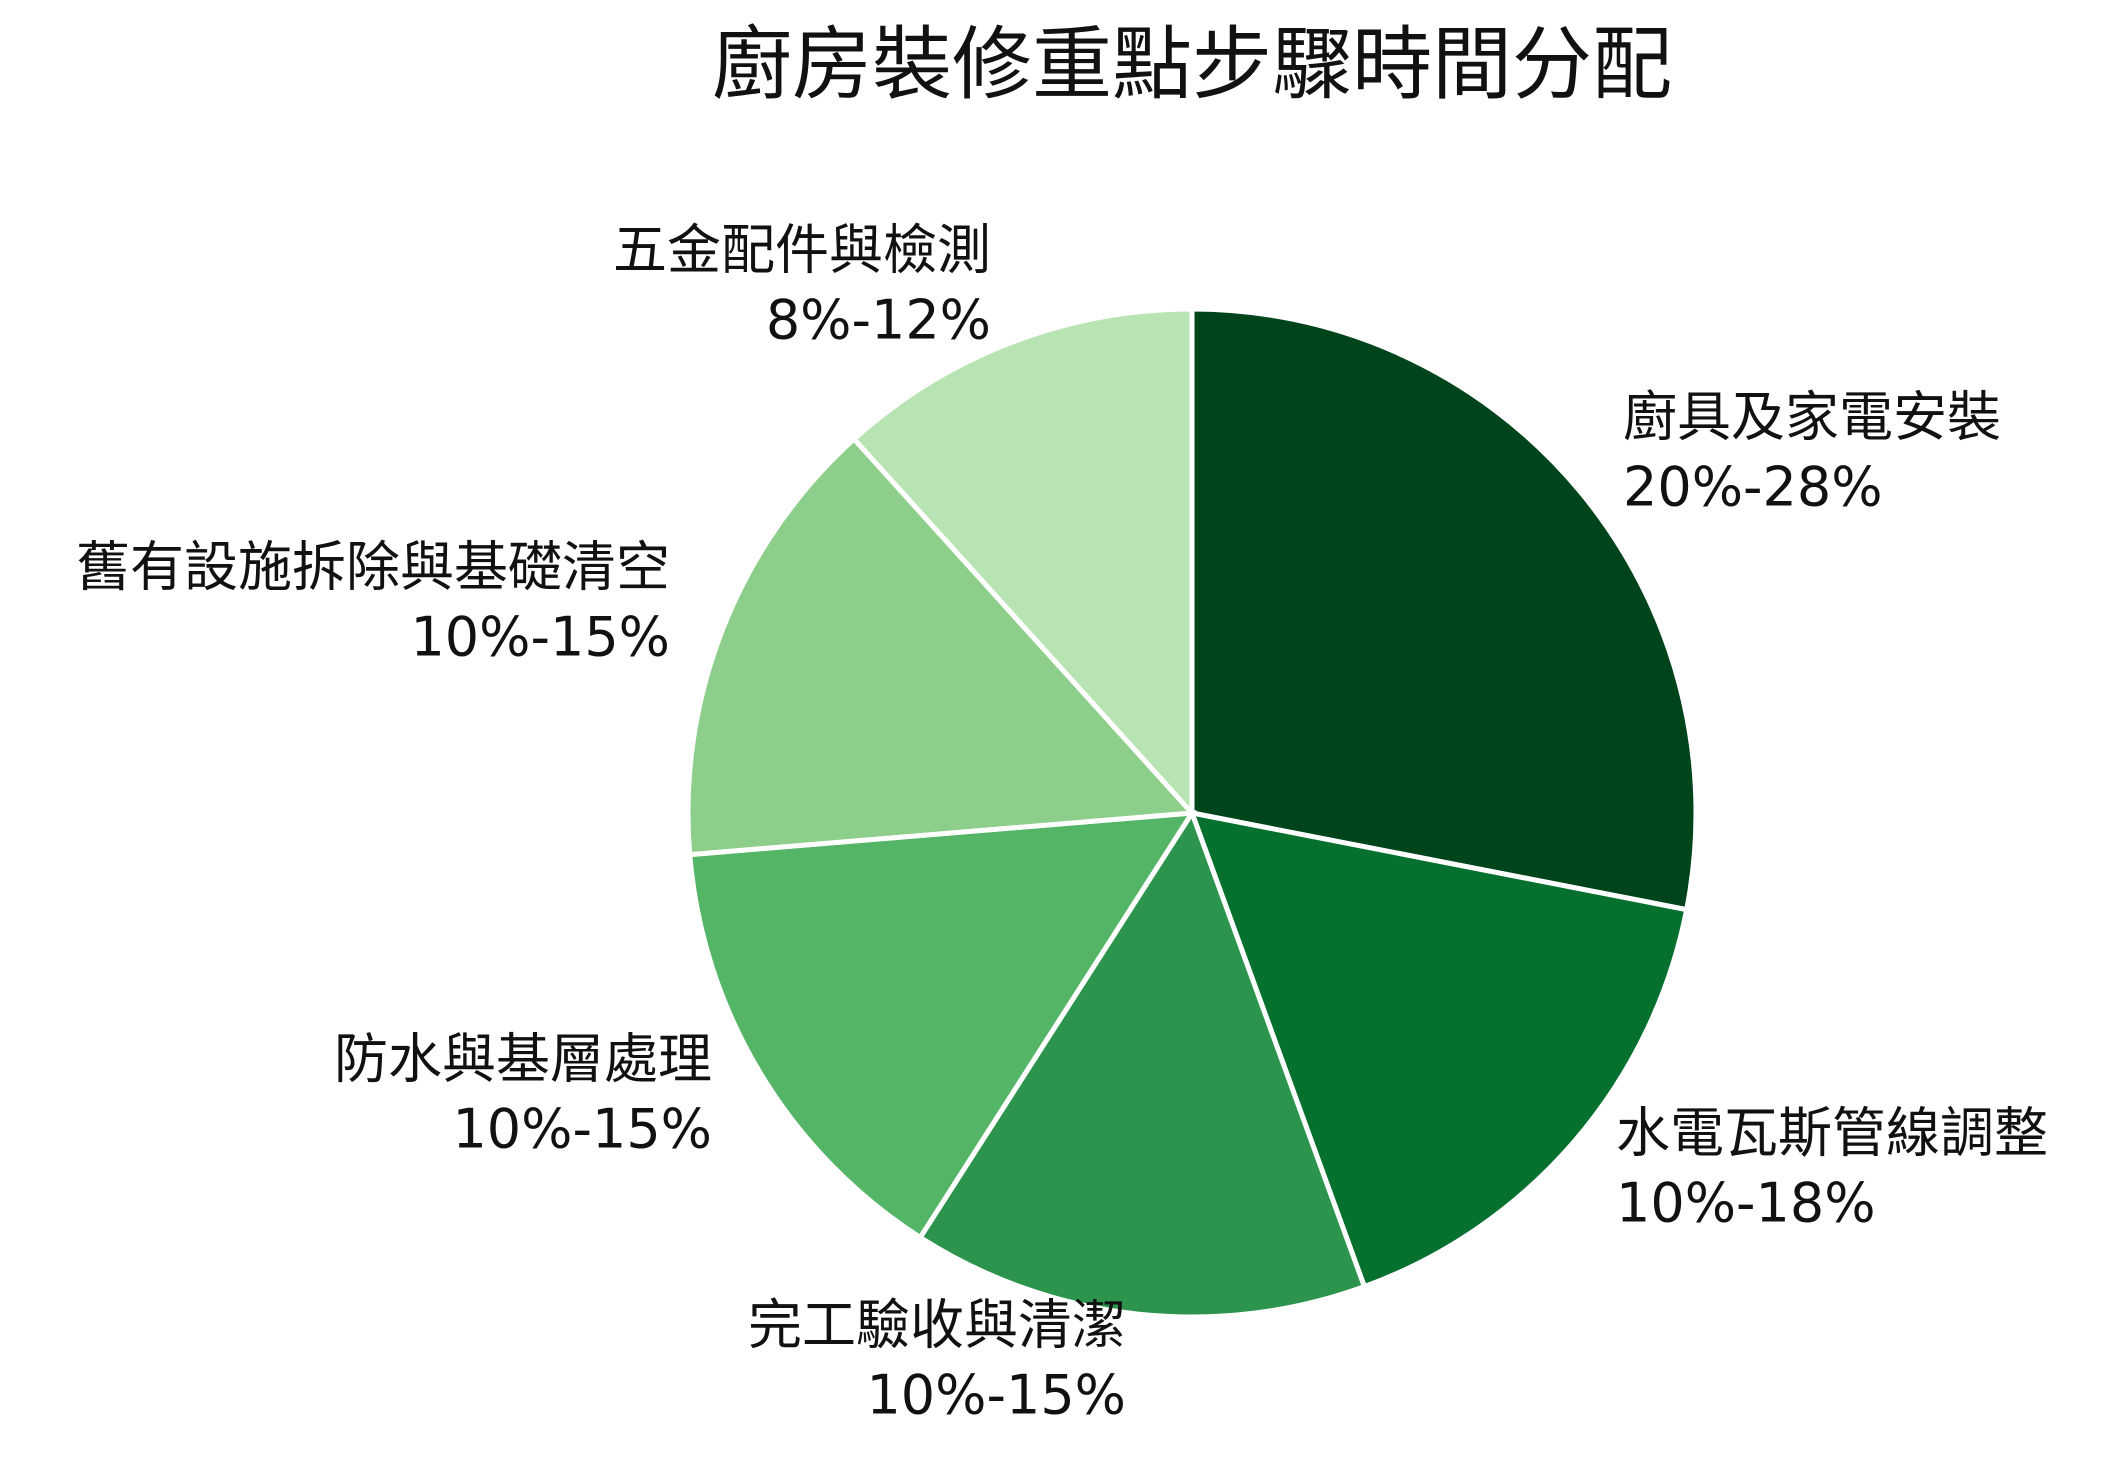  What do you see at coordinates (878, 320) in the screenshot?
I see `slice-value-label: 8%-12%` at bounding box center [878, 320].